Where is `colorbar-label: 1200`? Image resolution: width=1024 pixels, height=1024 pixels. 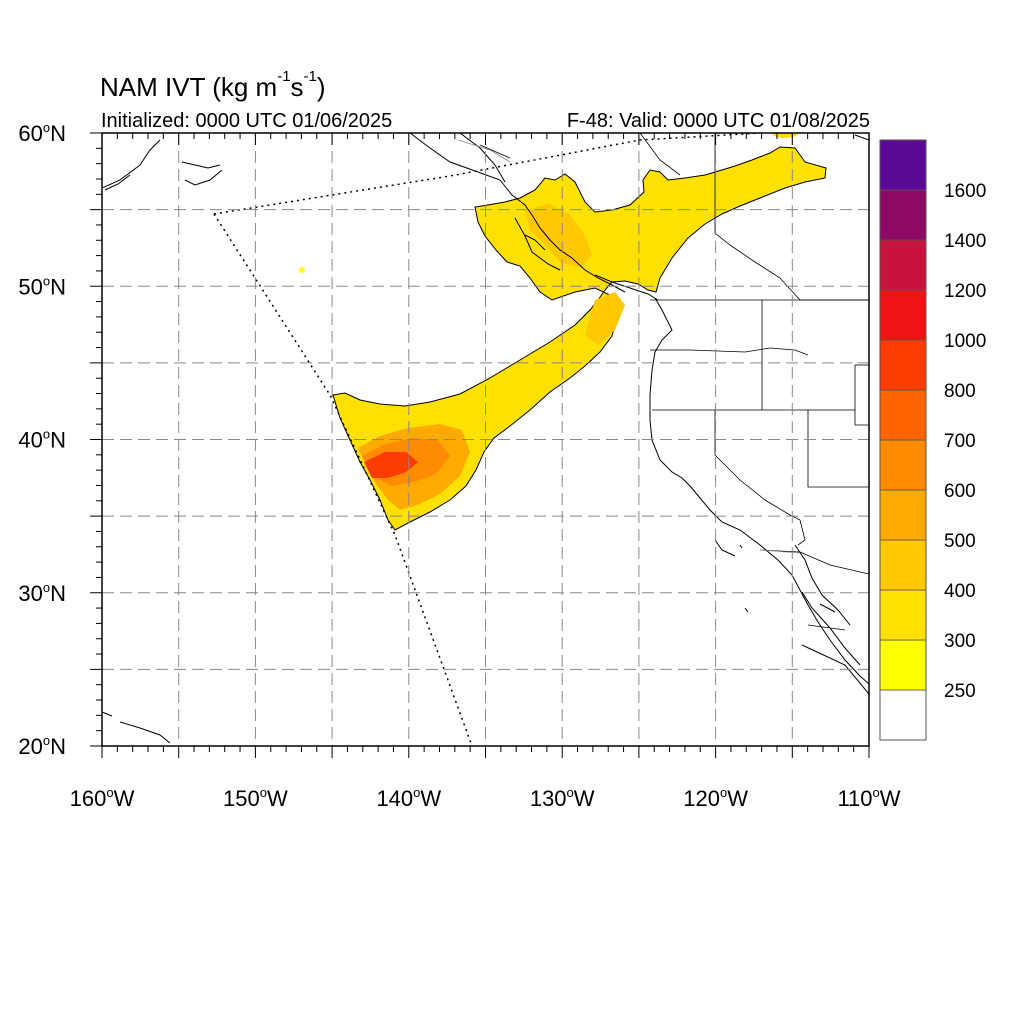
colorbar-label: 1200 is located at coordinates (965, 291).